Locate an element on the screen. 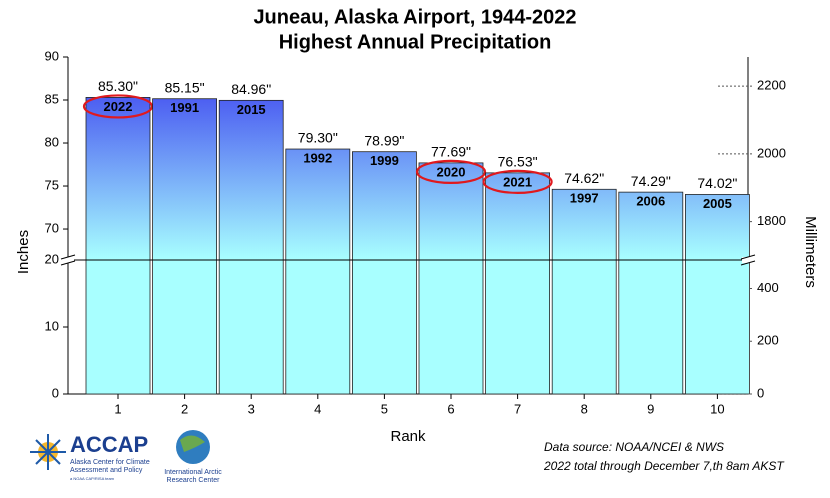  value-label: 77.69" is located at coordinates (451, 152).